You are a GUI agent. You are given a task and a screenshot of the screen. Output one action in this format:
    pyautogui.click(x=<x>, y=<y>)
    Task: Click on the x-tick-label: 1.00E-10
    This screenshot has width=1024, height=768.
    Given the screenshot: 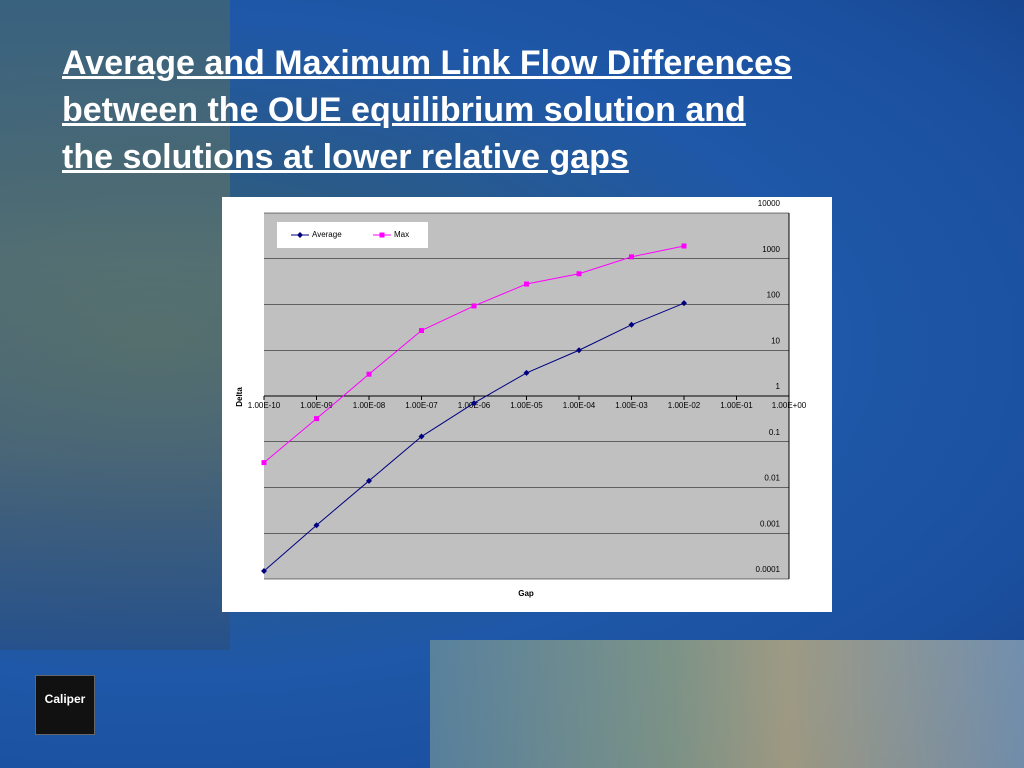 What is the action you would take?
    pyautogui.click(x=264, y=405)
    